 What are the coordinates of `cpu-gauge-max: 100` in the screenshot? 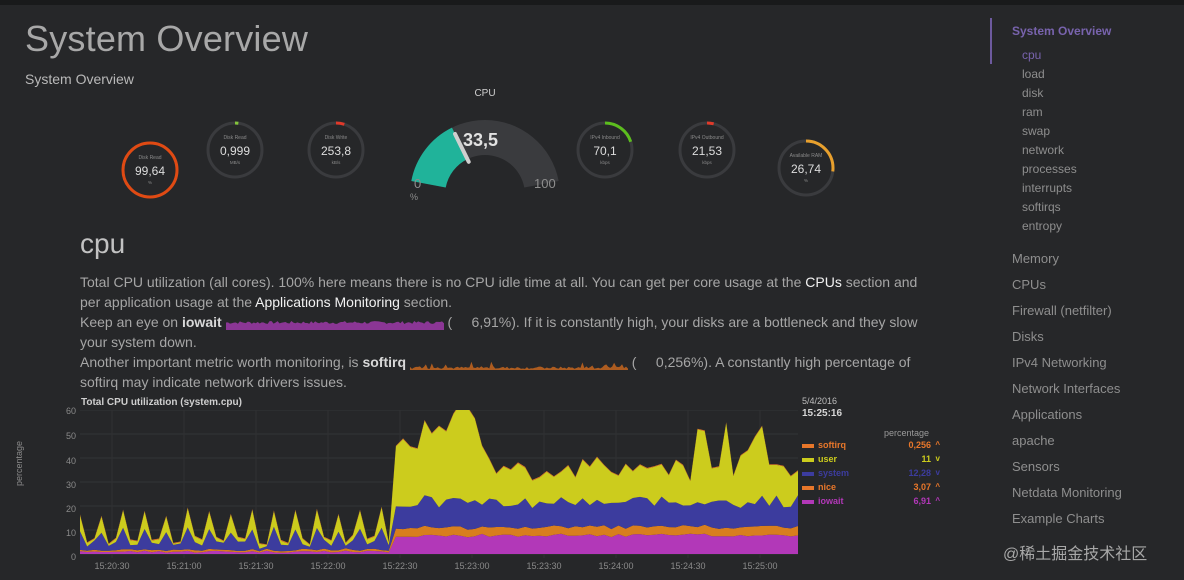 It's located at (545, 183).